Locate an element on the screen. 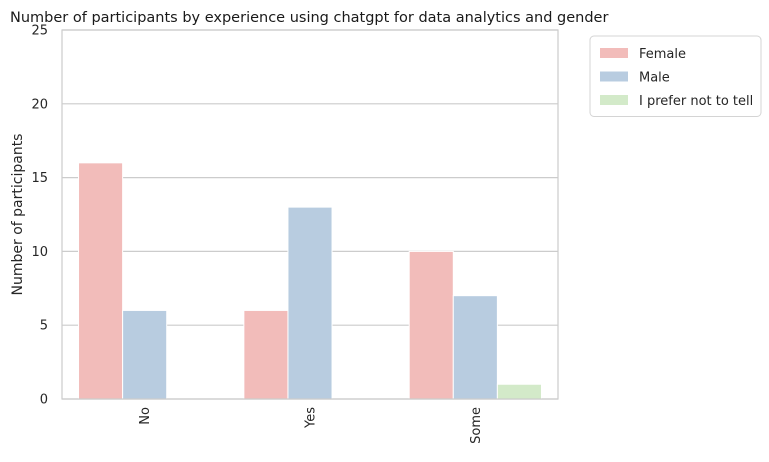 The image size is (769, 462). legend-label-i-prefer-not-to-tell: I prefer not to tell is located at coordinates (696, 101).